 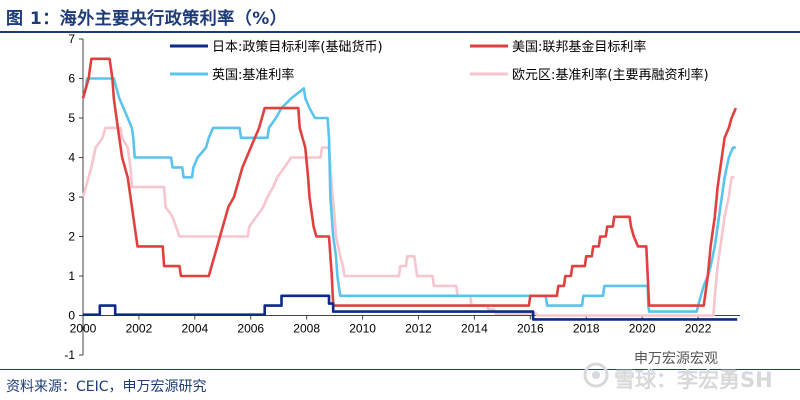 I want to click on chart-title: 图 1：海外主要央行政策利率（%）, so click(x=147, y=19).